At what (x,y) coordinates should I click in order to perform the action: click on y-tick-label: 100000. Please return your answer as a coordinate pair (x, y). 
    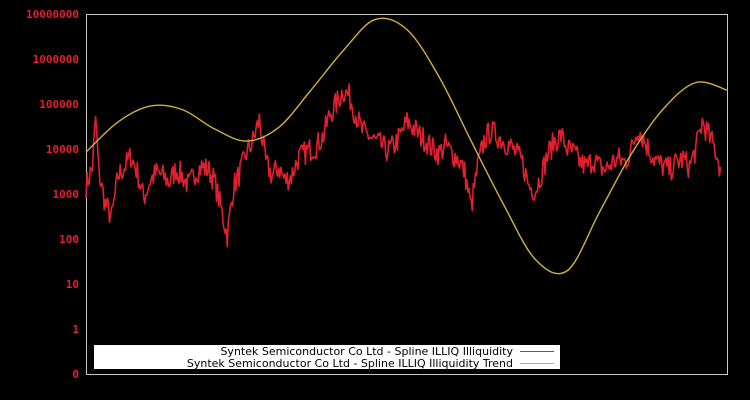
    Looking at the image, I should click on (59, 104).